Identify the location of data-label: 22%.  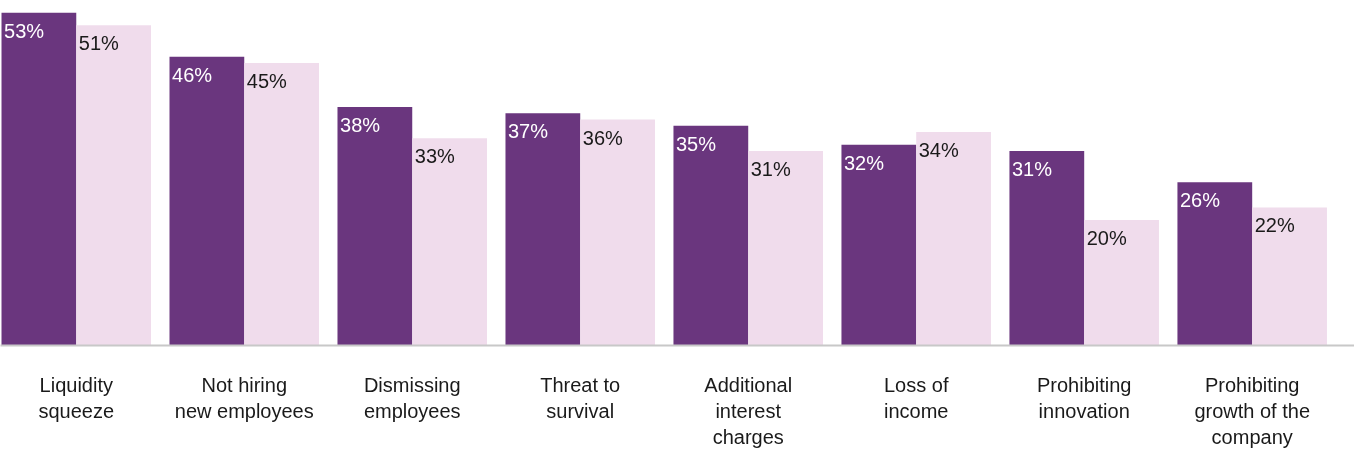
(1274, 225).